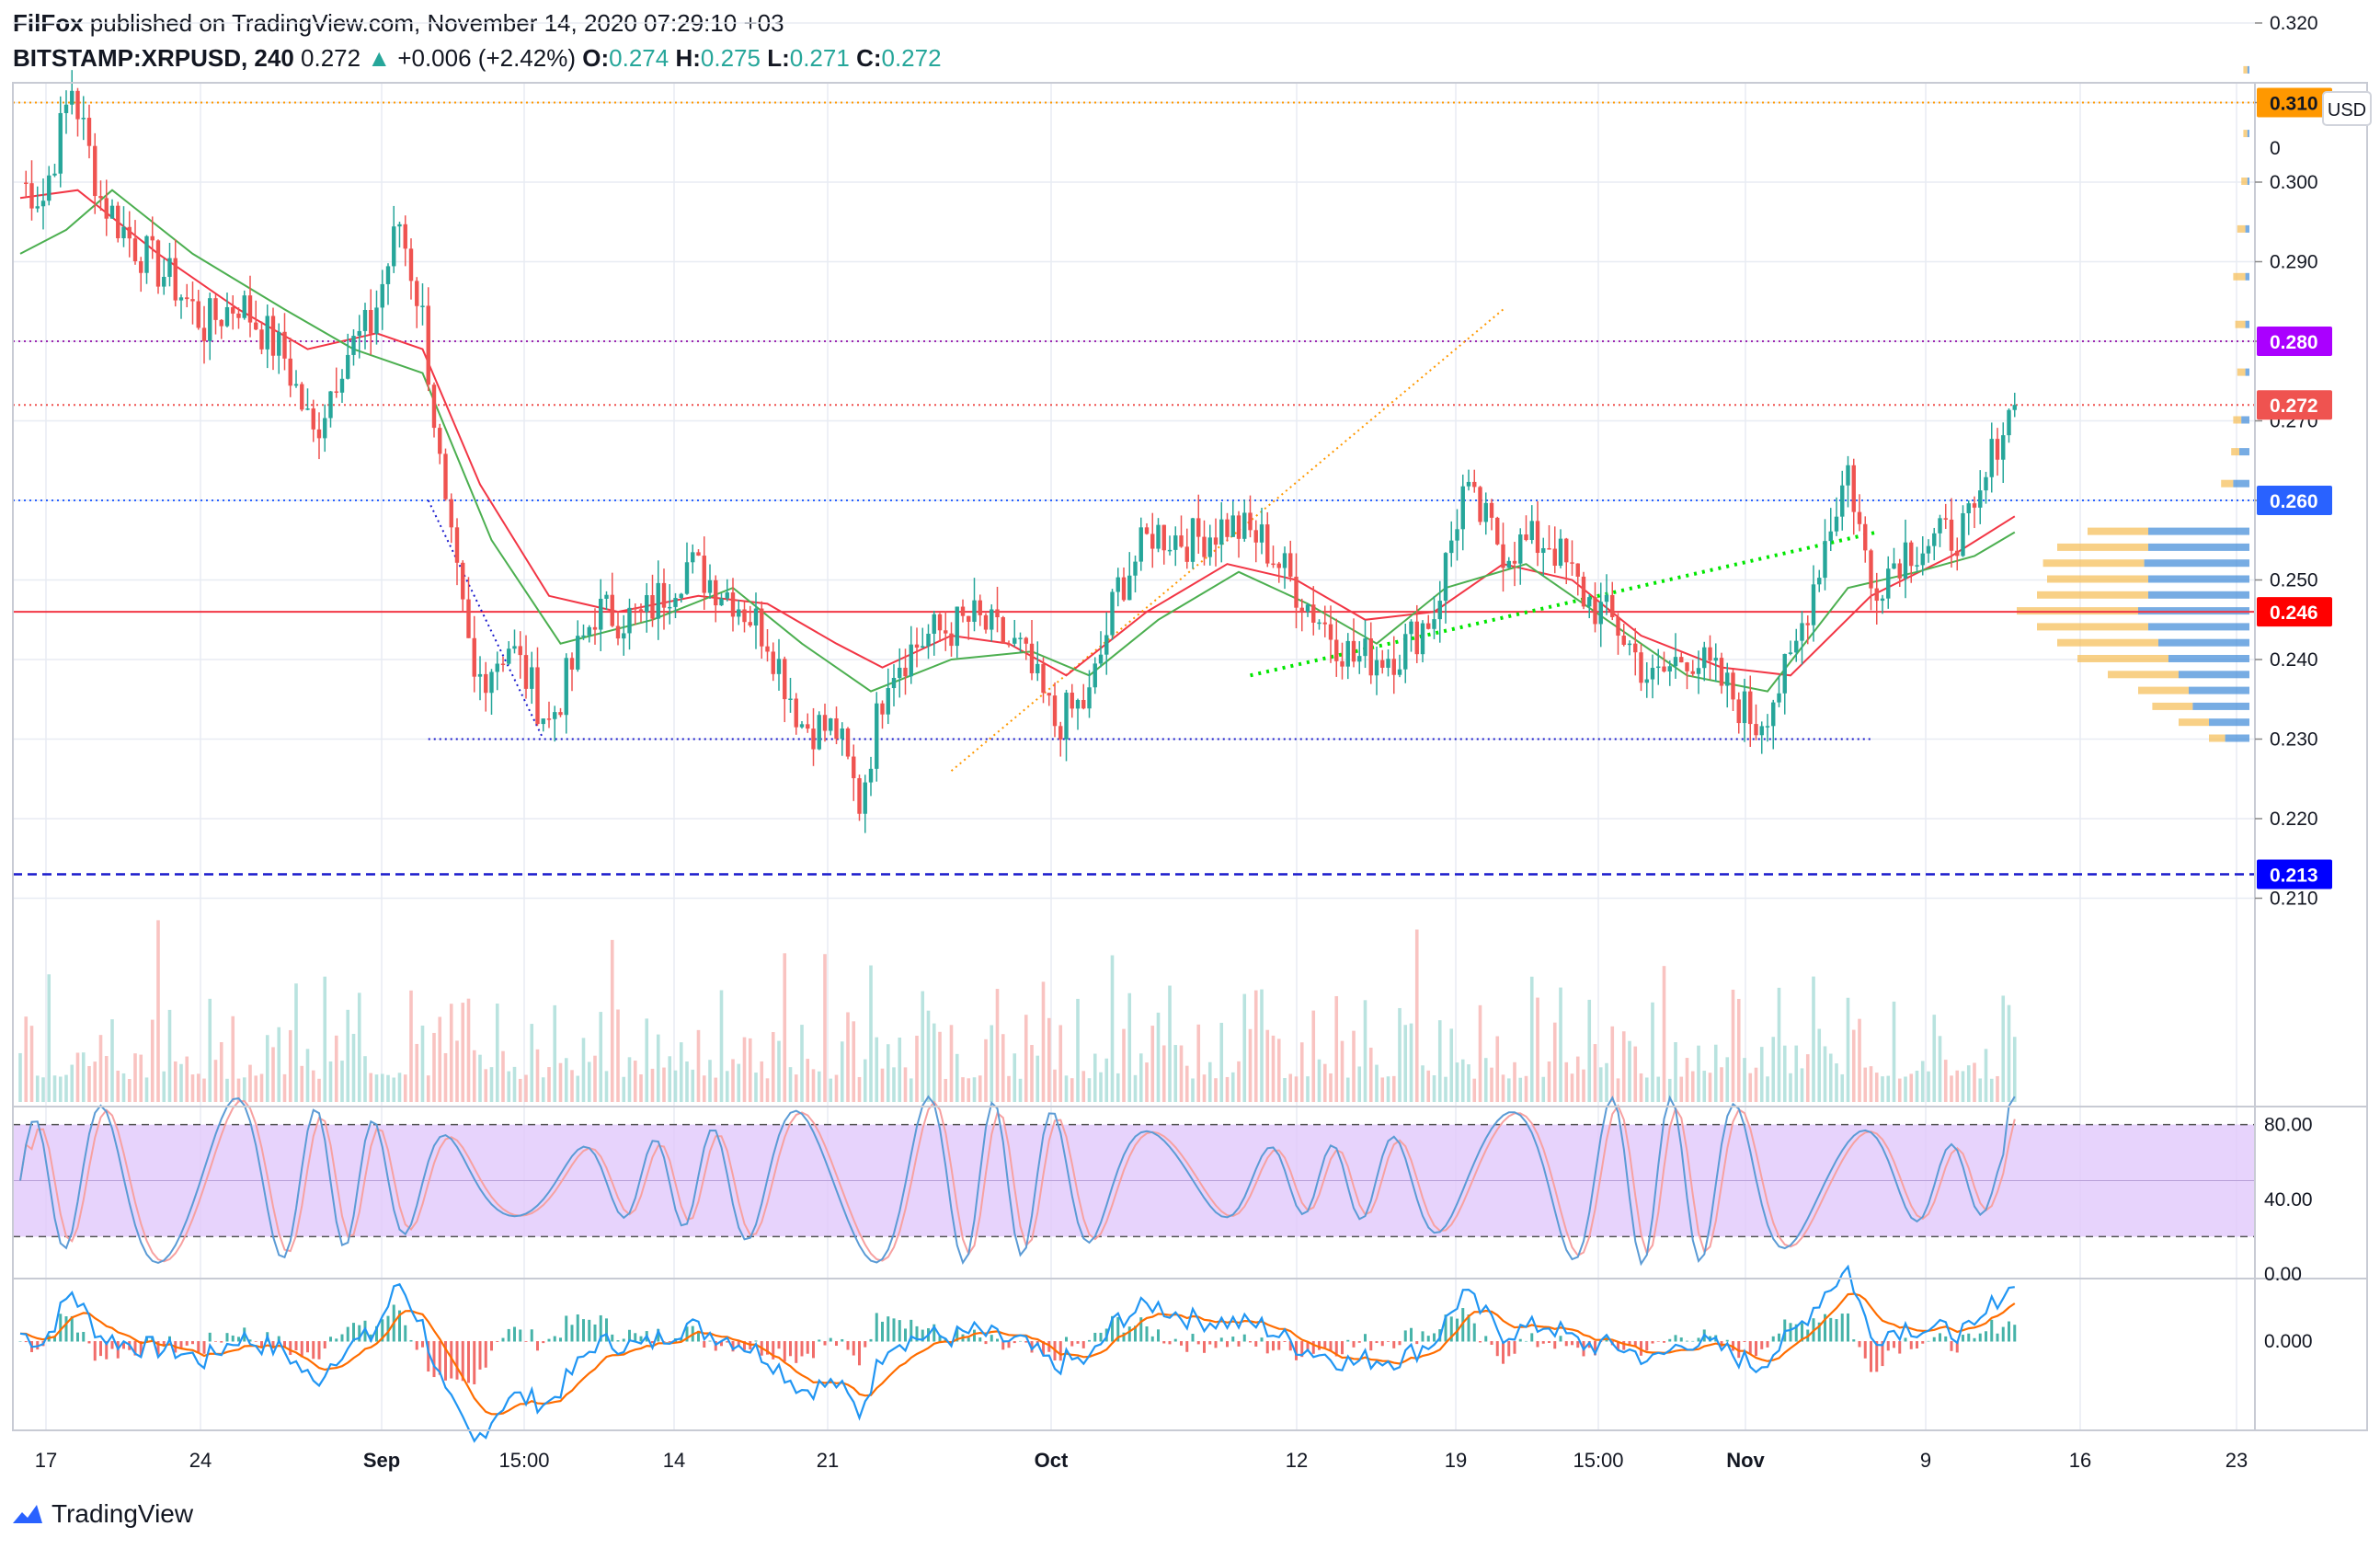 This screenshot has width=2380, height=1549. Describe the element at coordinates (2347, 109) in the screenshot. I see `currency-button: USD` at that location.